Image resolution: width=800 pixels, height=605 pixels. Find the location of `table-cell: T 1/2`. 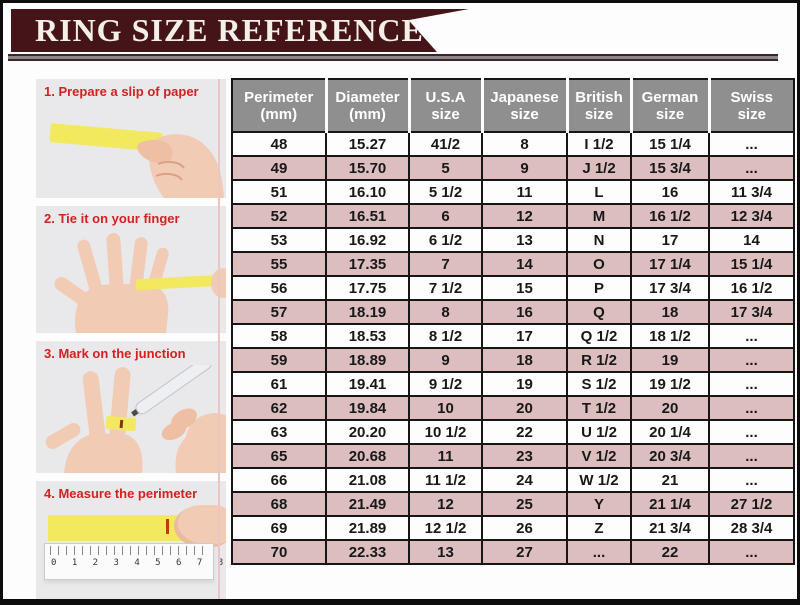

table-cell: T 1/2 is located at coordinates (599, 408).